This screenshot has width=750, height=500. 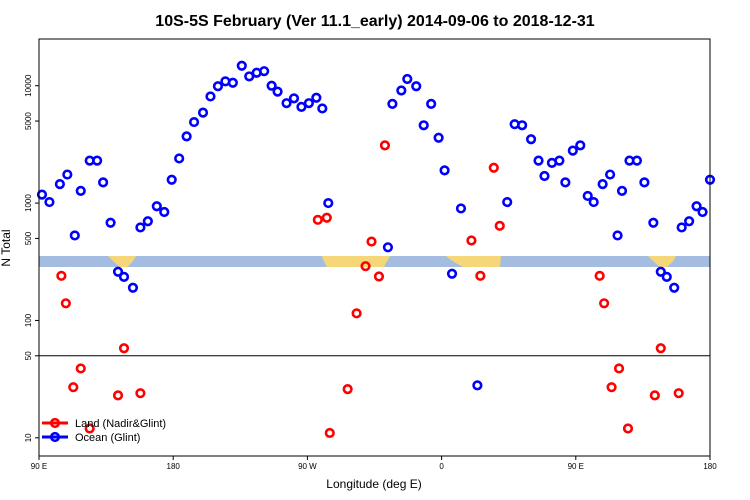 What do you see at coordinates (374, 463) in the screenshot?
I see `x-axis-ticks: 90 E 180 90 W 0 90 E 180` at bounding box center [374, 463].